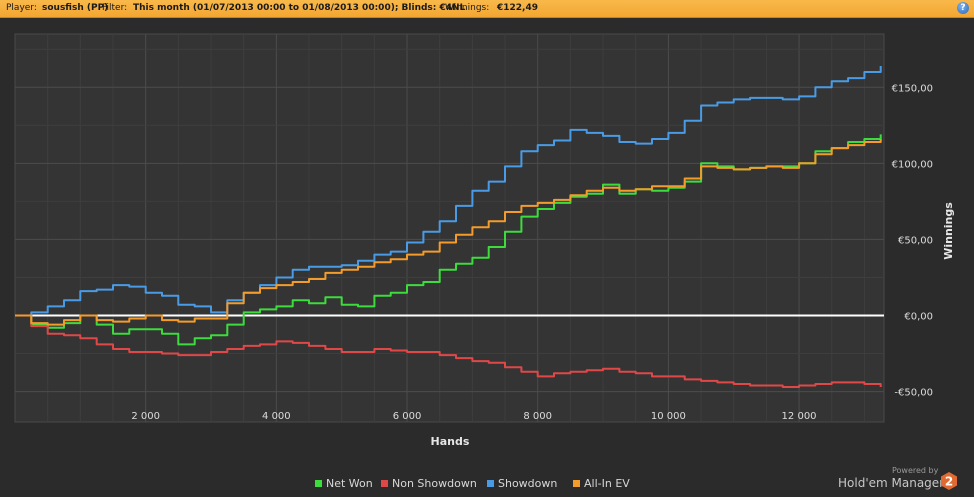  I want to click on x-tick-label: 12 000, so click(799, 416).